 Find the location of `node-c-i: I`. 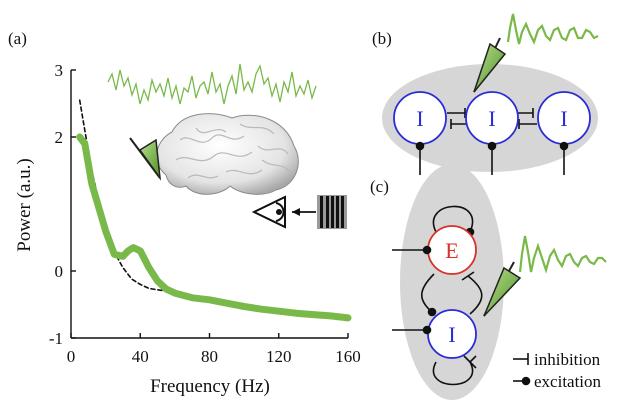

node-c-i: I is located at coordinates (452, 334).